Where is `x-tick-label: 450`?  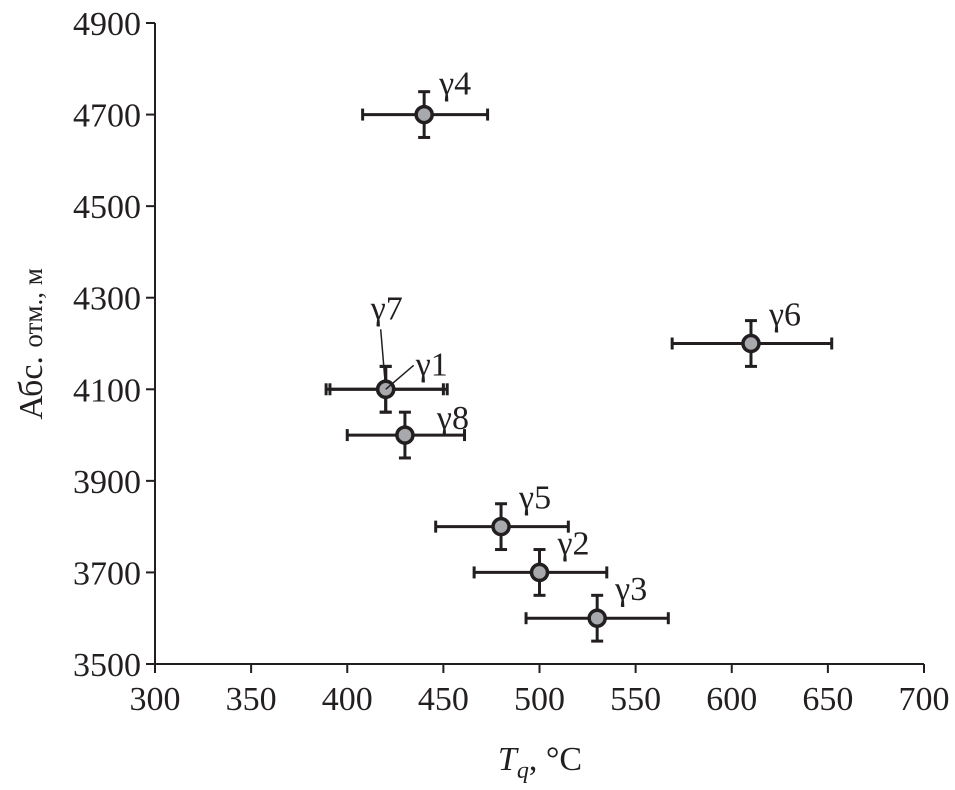
x-tick-label: 450 is located at coordinates (443, 699).